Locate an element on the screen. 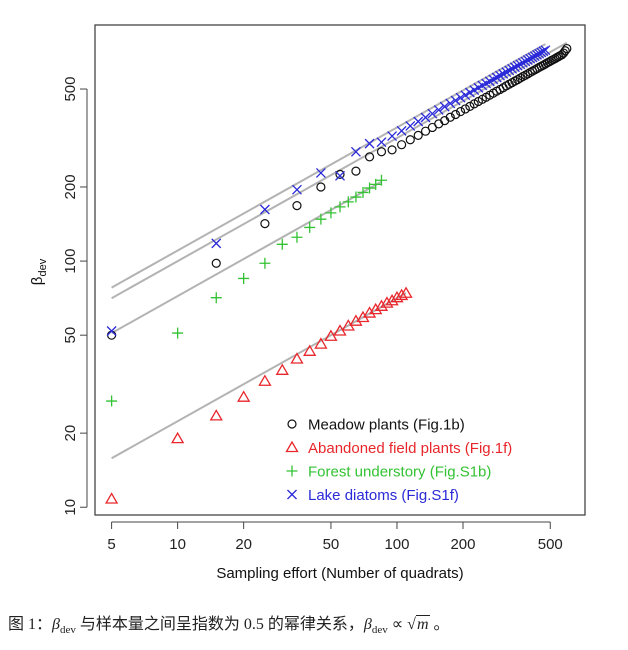 The image size is (628, 650). x-tick-label: 50 is located at coordinates (331, 544).